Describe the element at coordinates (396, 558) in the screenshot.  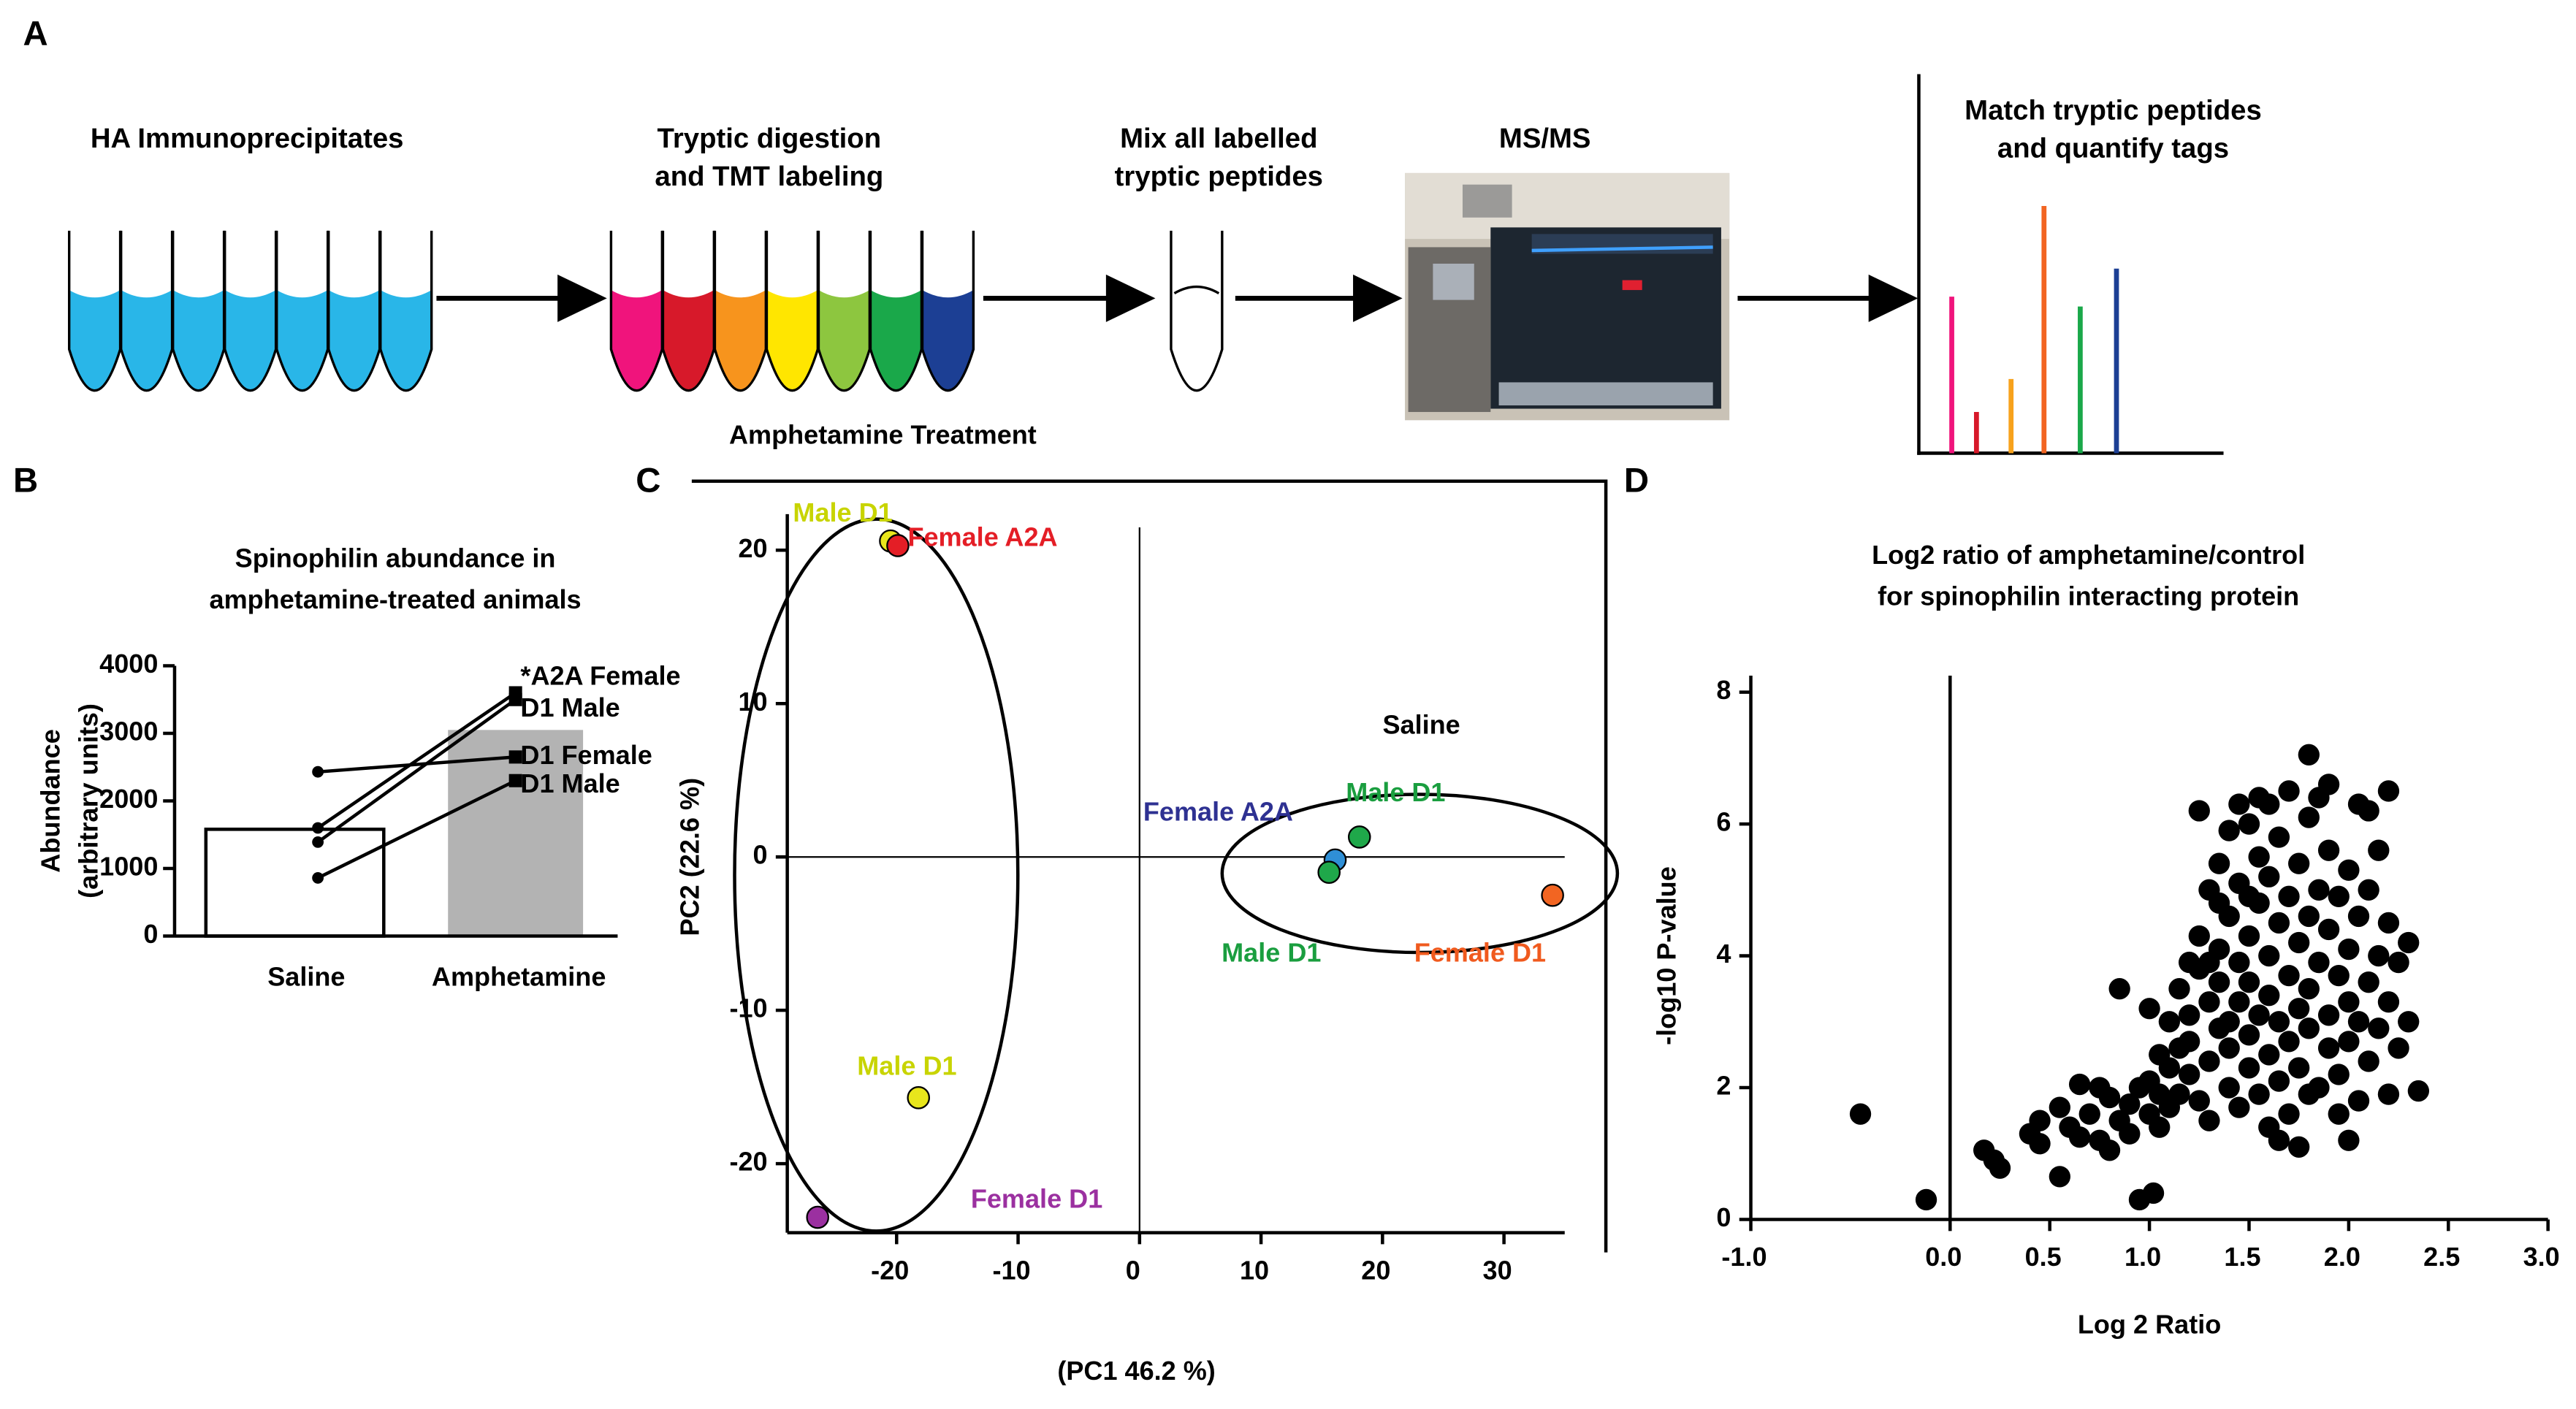
I see `chart-title: Spinophilin abundance in` at that location.